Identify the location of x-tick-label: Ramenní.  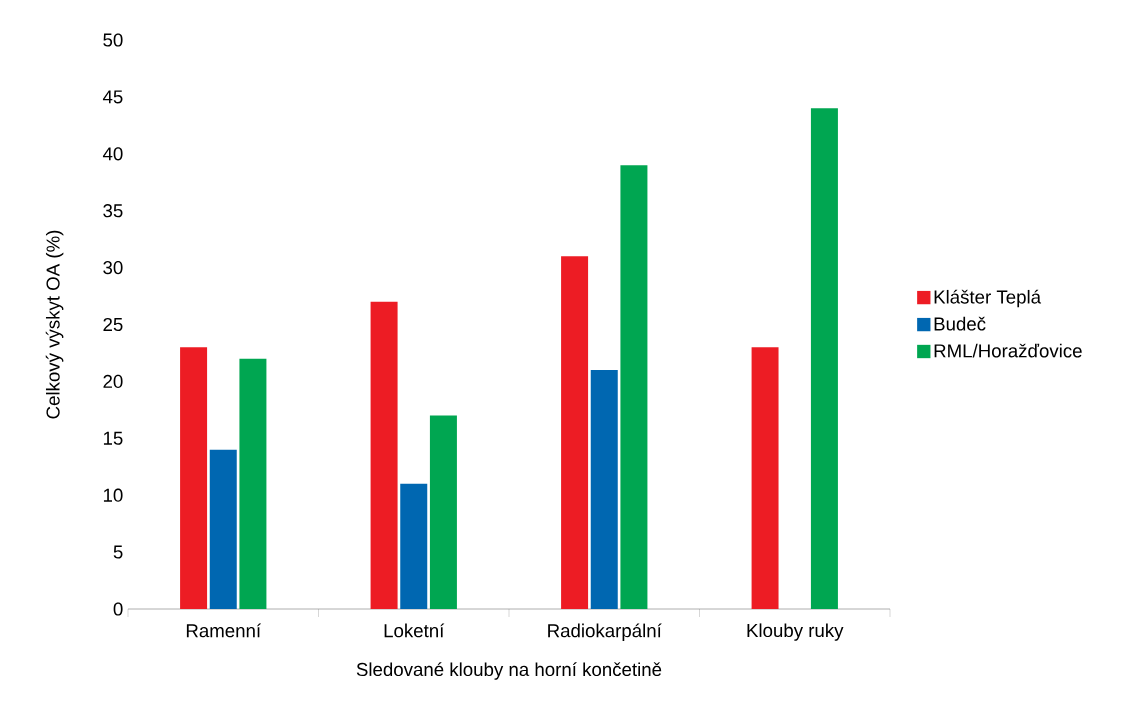
(224, 630).